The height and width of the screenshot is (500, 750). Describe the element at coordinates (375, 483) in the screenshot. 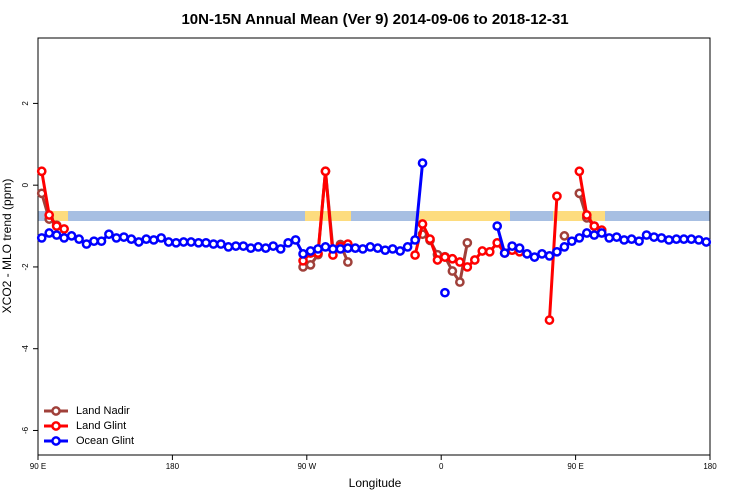

I see `x-axis-label: Longitude` at that location.